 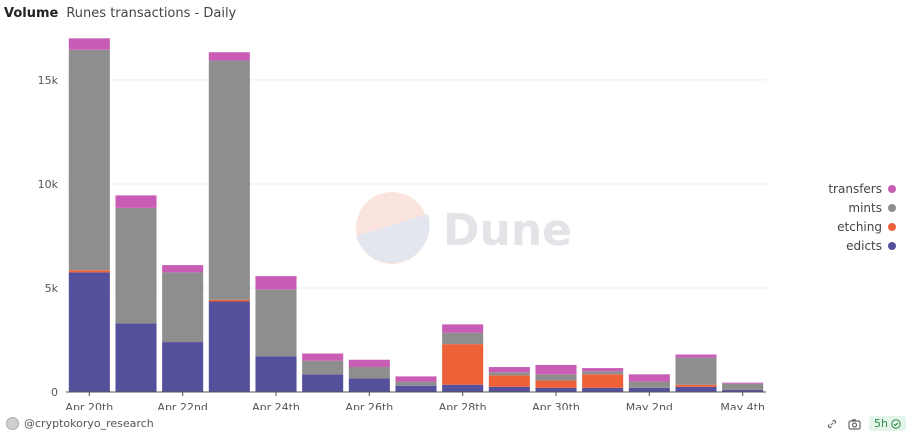 I want to click on x-tick-label: Apr 28th, so click(x=463, y=405).